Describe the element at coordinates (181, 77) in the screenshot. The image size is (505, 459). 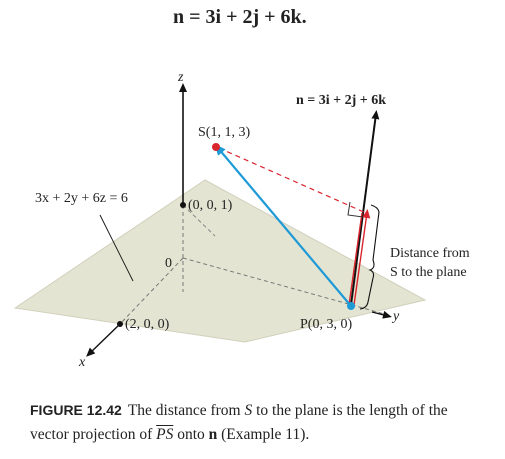
I see `z-axis-label: z` at that location.